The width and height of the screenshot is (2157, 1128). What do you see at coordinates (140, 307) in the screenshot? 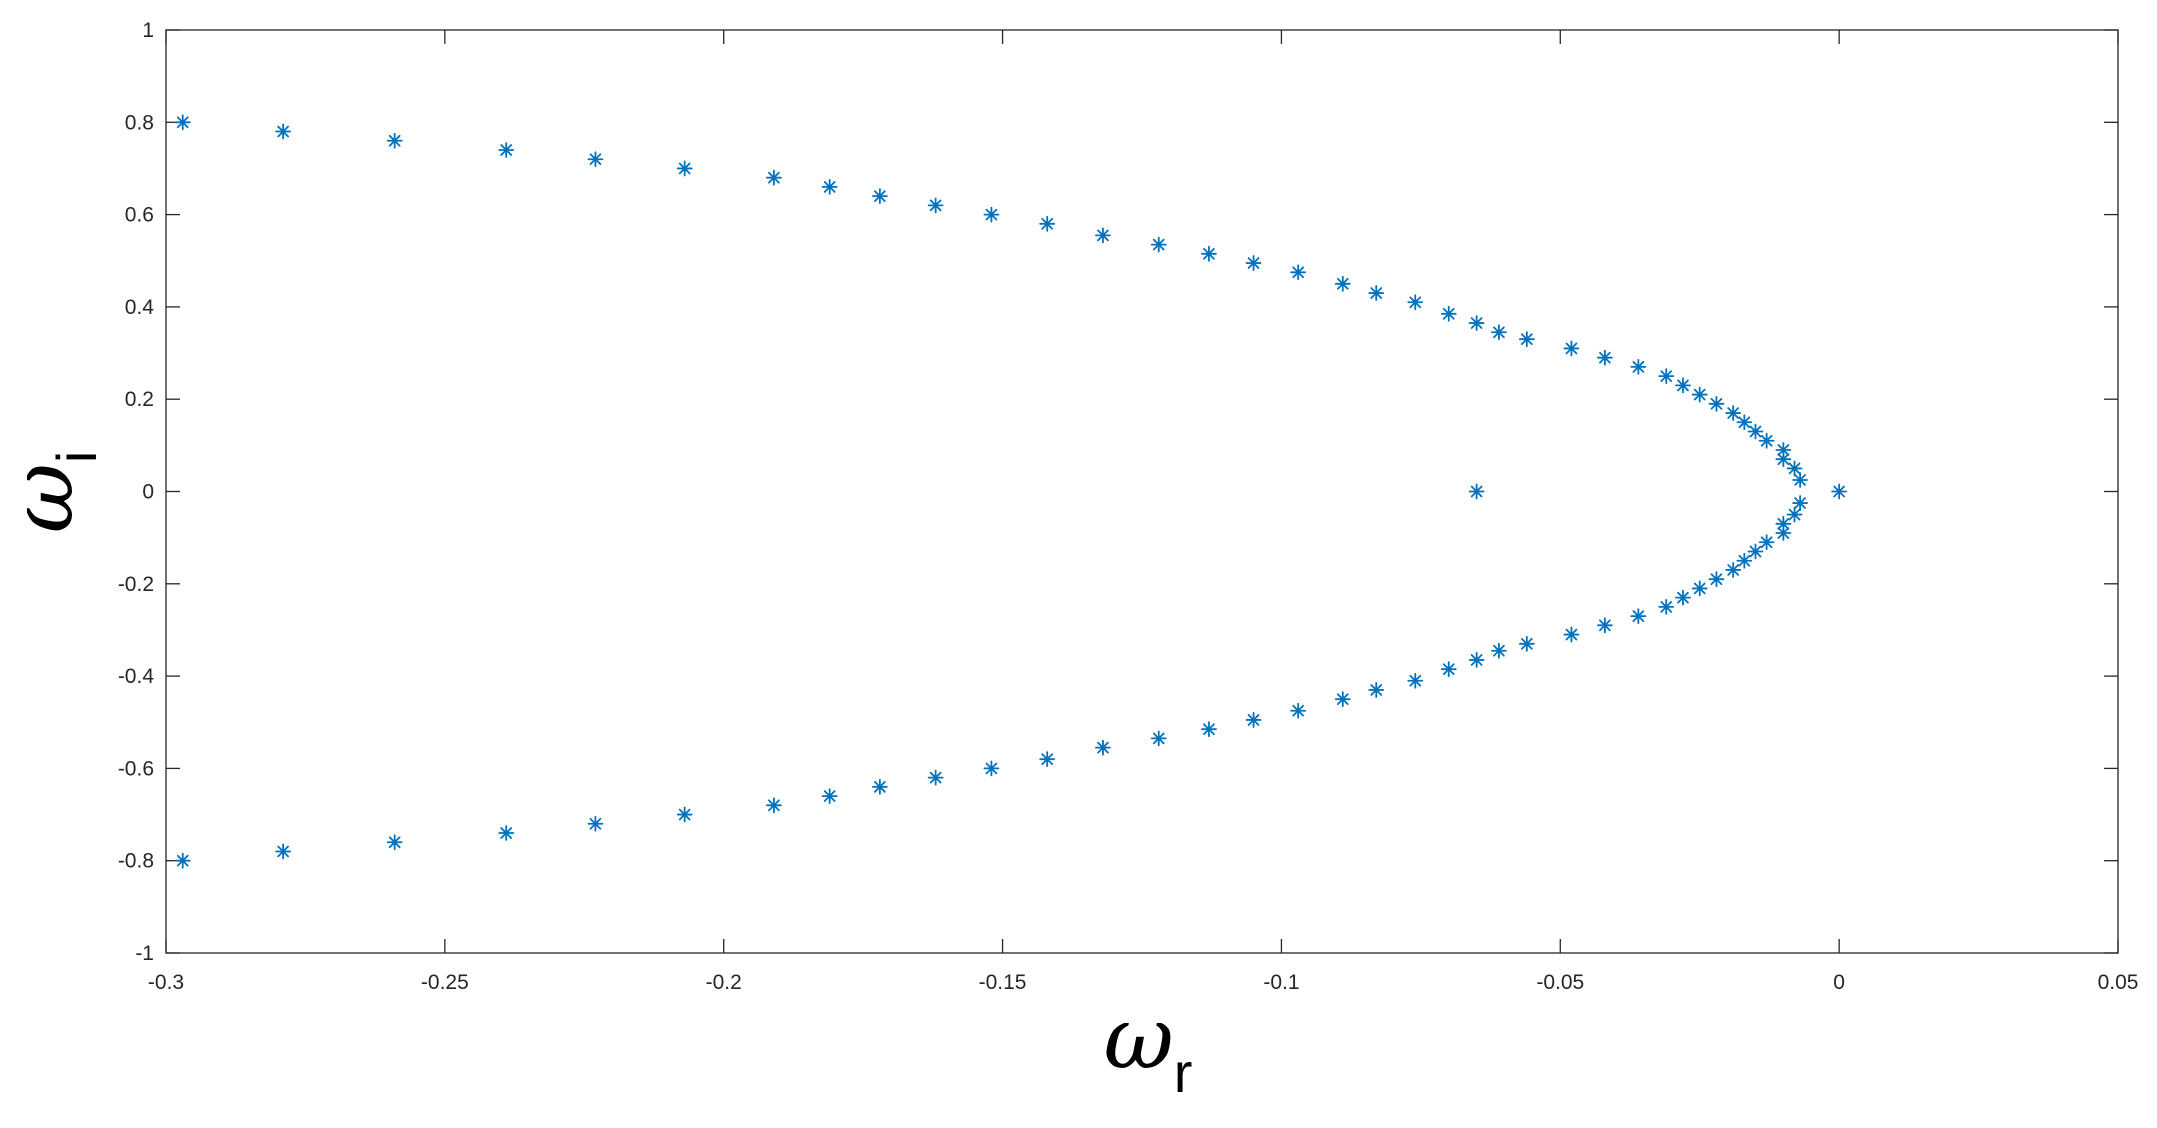
I see `y-tick-label: 0.4` at bounding box center [140, 307].